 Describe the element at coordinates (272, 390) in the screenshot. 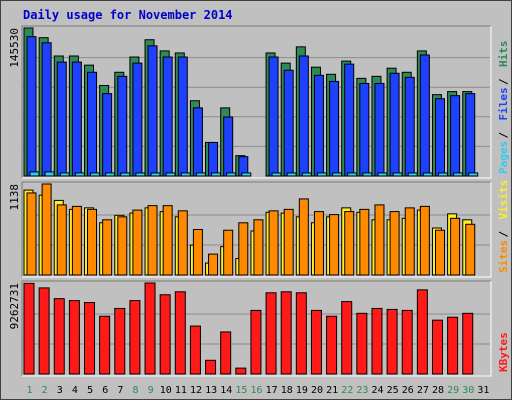

I see `x-tick-label-17: 17` at that location.